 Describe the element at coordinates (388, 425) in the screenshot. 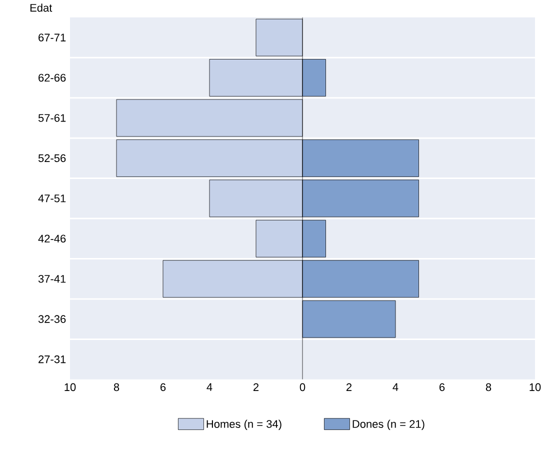

I see `legend-label: Dones (n = 21)` at that location.